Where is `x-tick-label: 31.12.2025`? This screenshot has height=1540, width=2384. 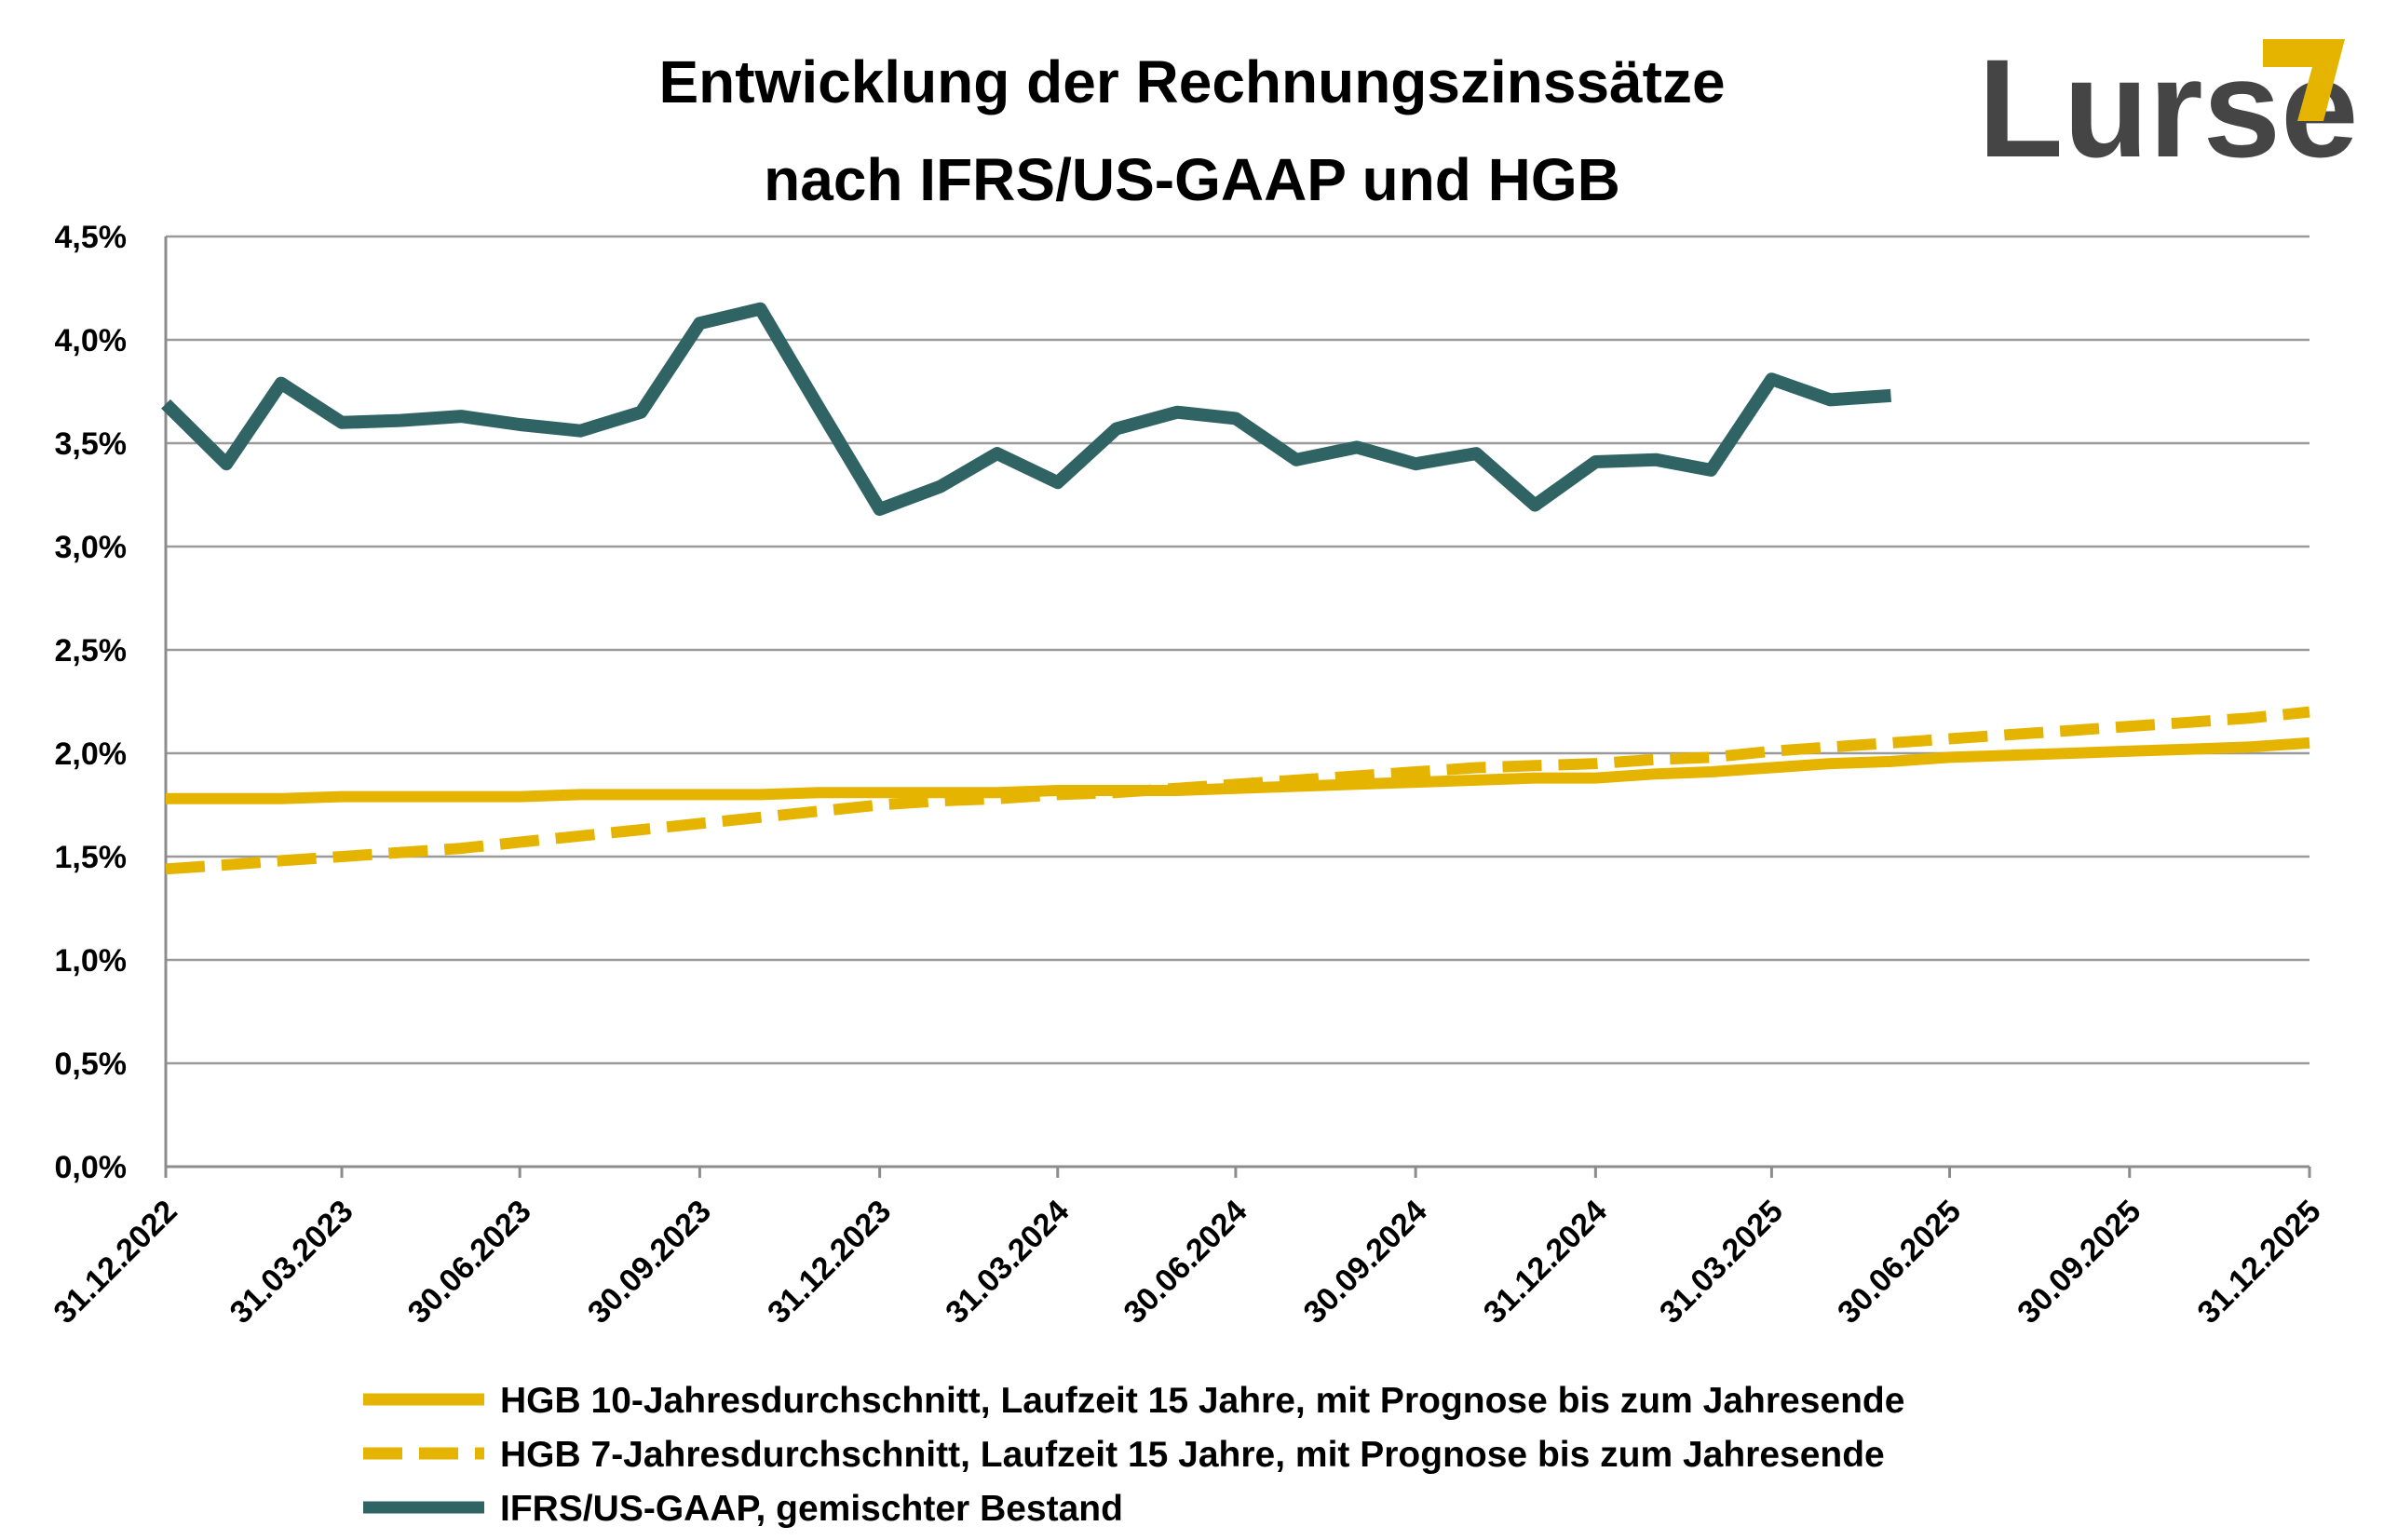
x-tick-label: 31.12.2025 is located at coordinates (2258, 1263).